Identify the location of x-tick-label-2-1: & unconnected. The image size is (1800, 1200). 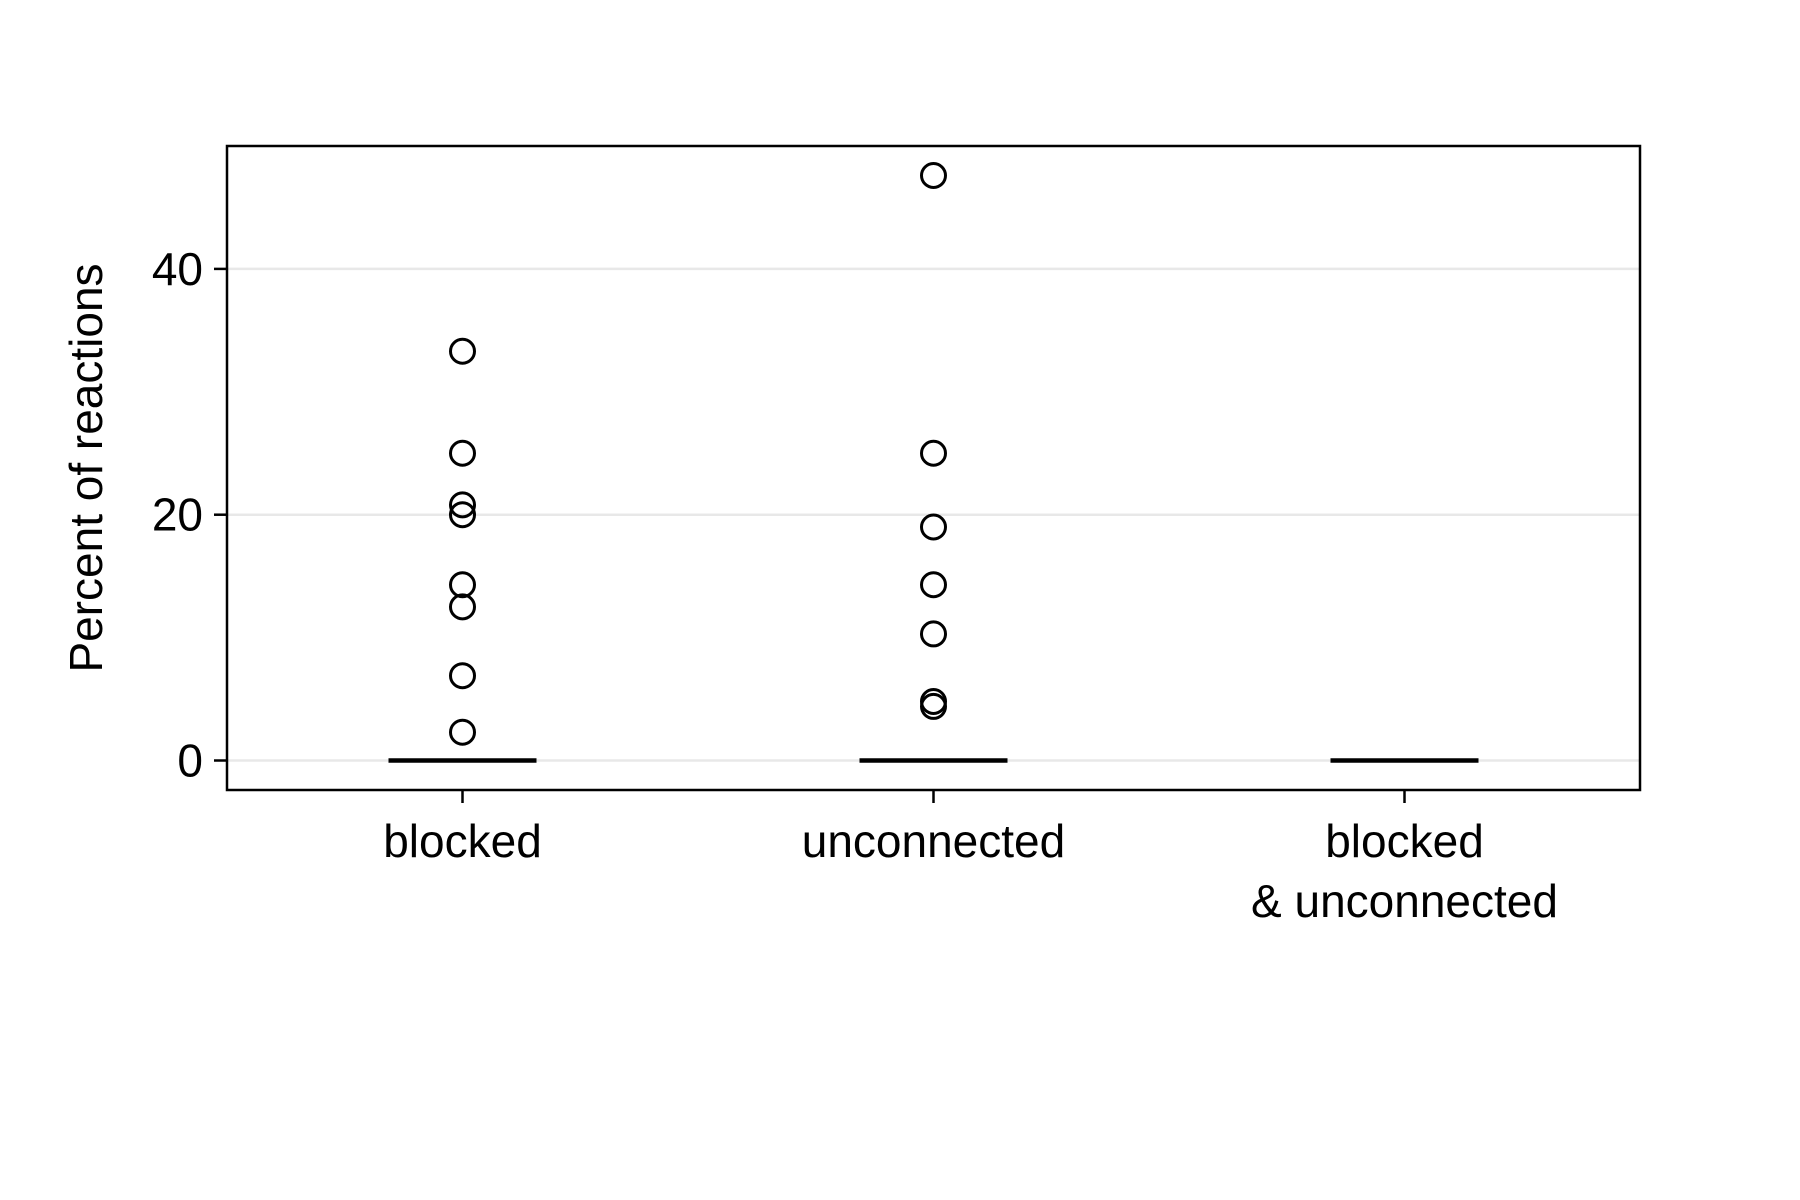
(1404, 901).